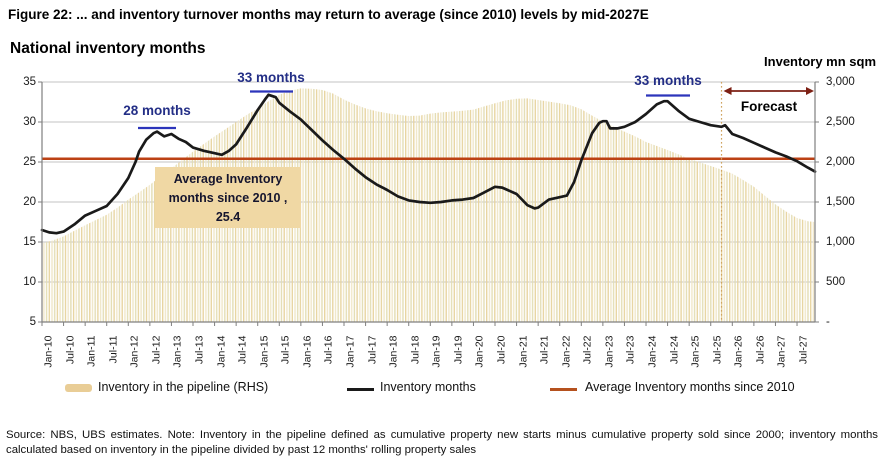  I want to click on right-axis-tick-label: 3,000, so click(840, 82).